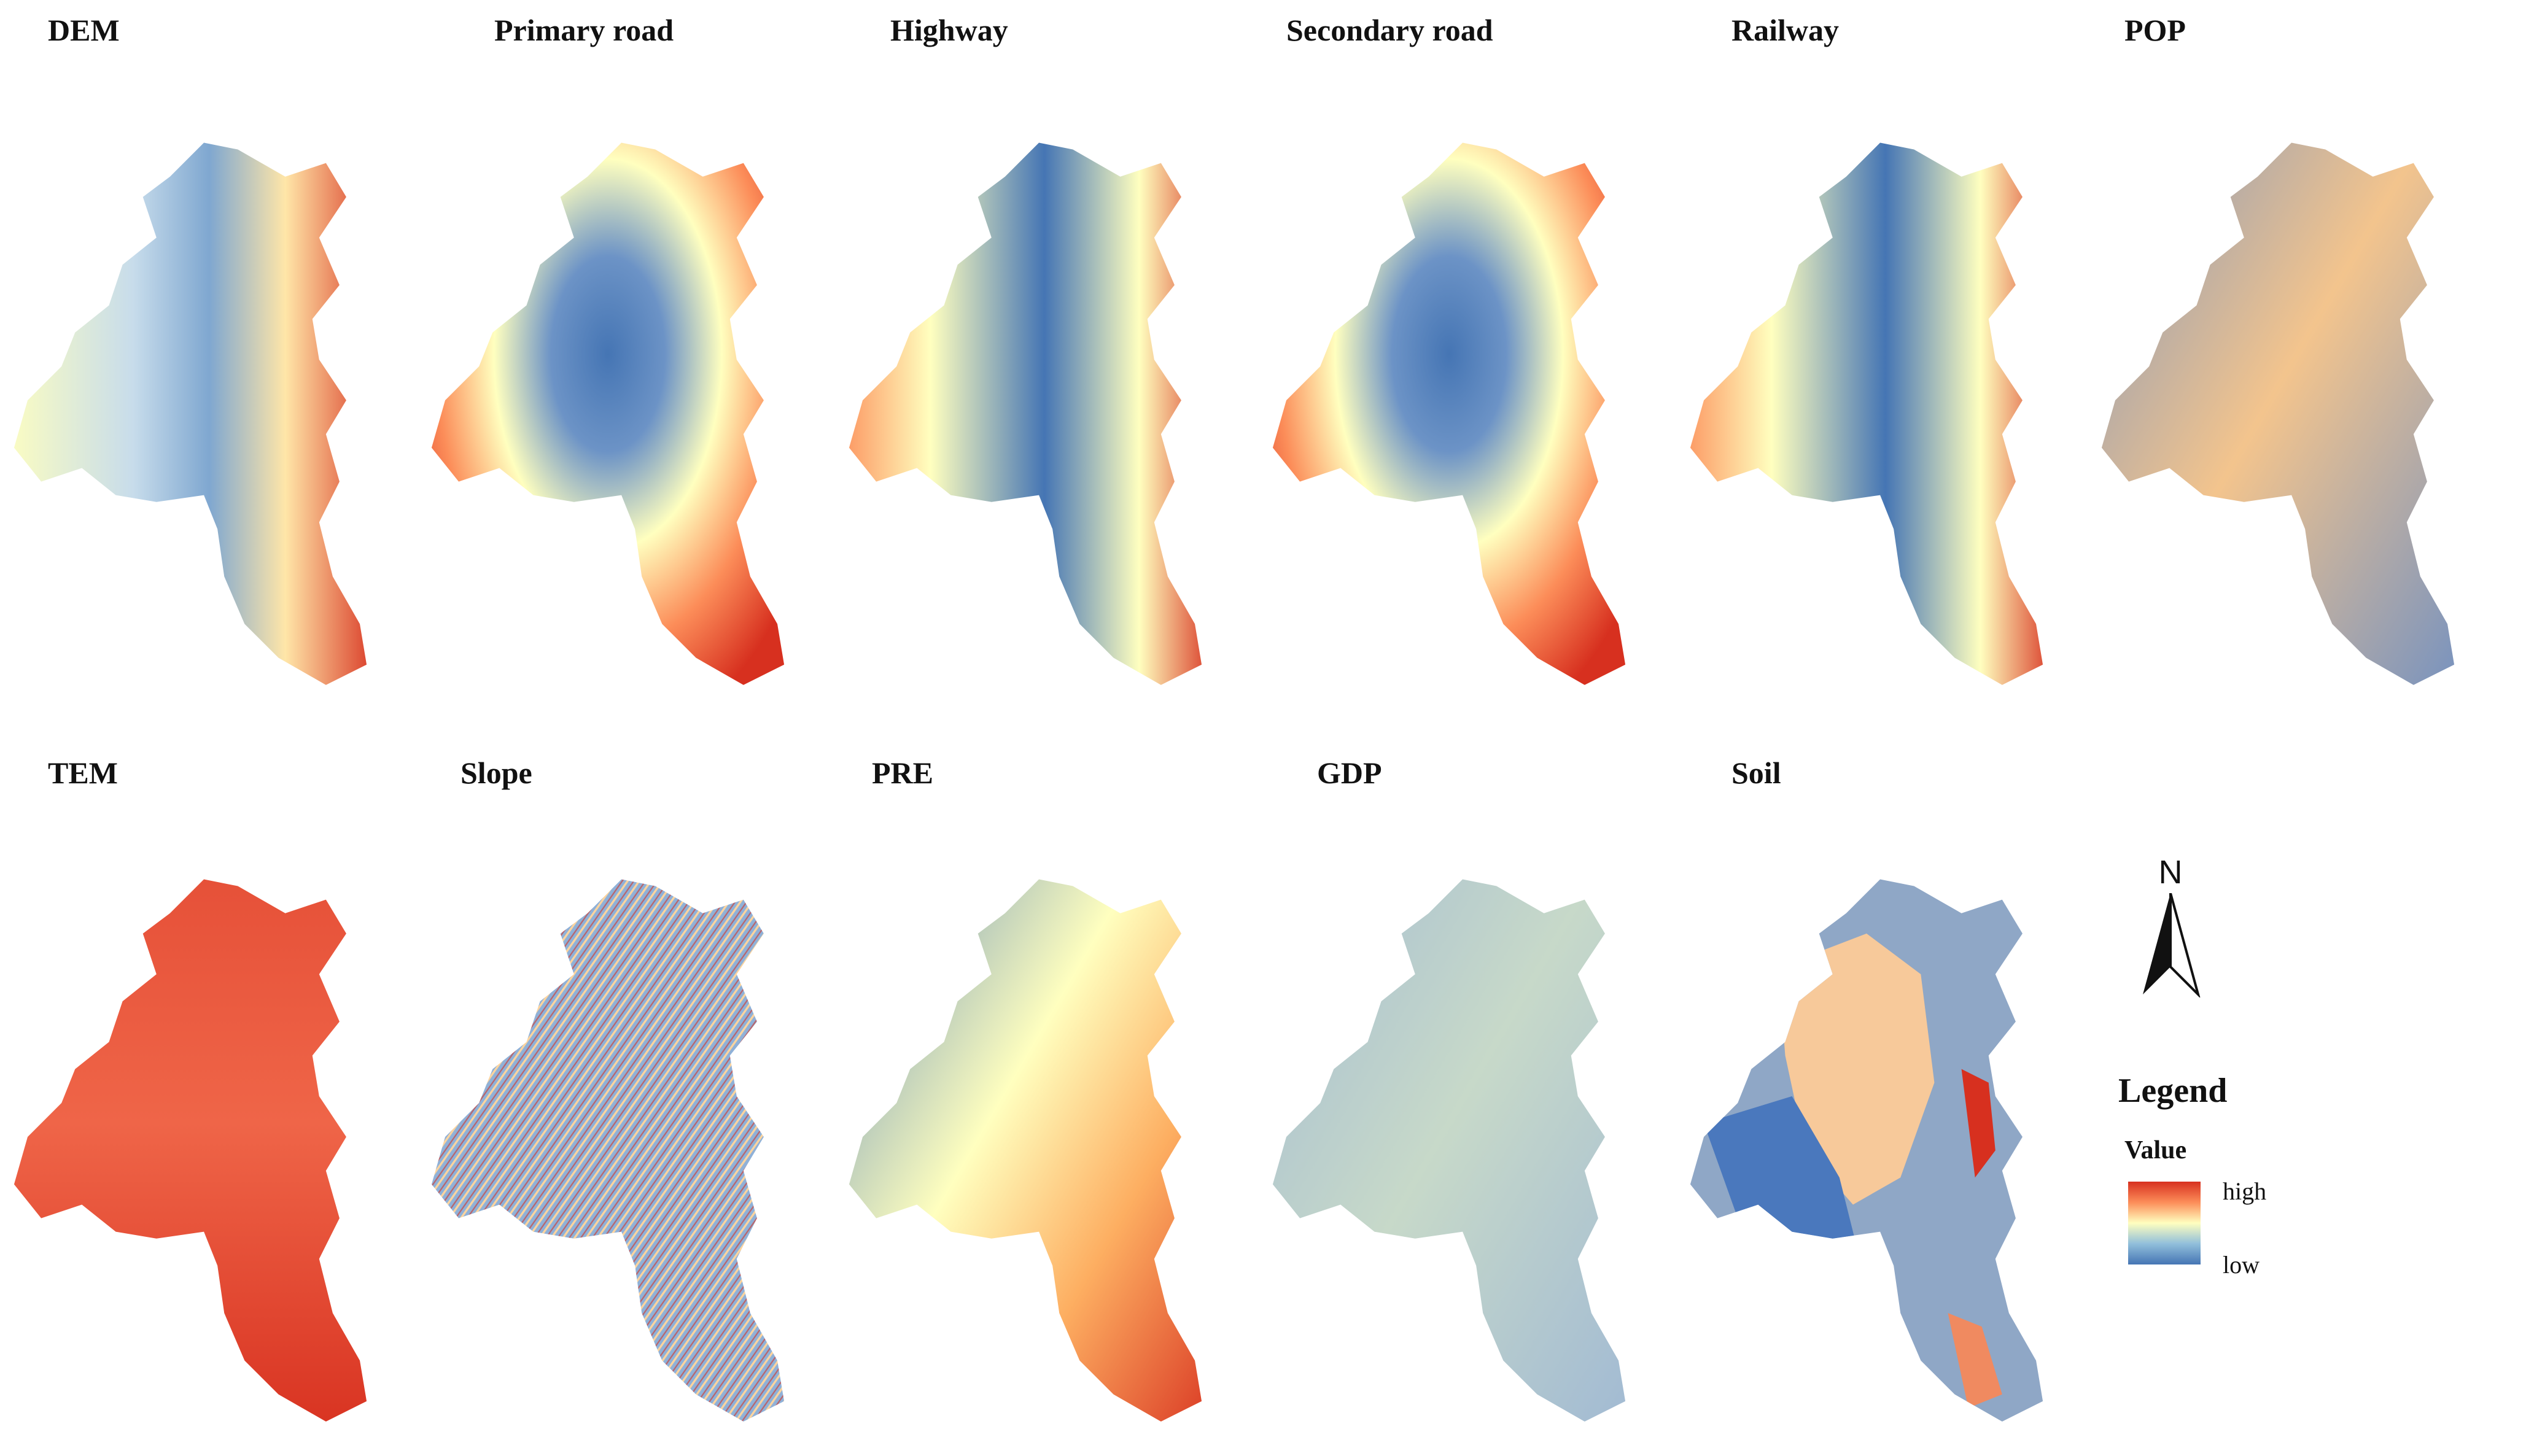  What do you see at coordinates (608, 413) in the screenshot?
I see `primary-road-map` at bounding box center [608, 413].